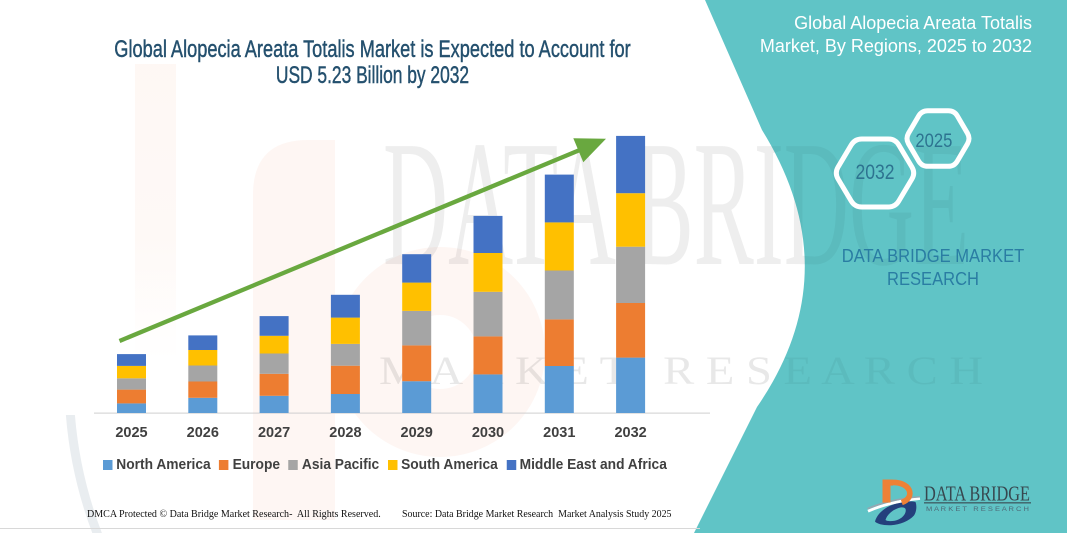 The image size is (1067, 533). Describe the element at coordinates (978, 509) in the screenshot. I see `svg-text: M A R K E T R E S E A R C H` at that location.